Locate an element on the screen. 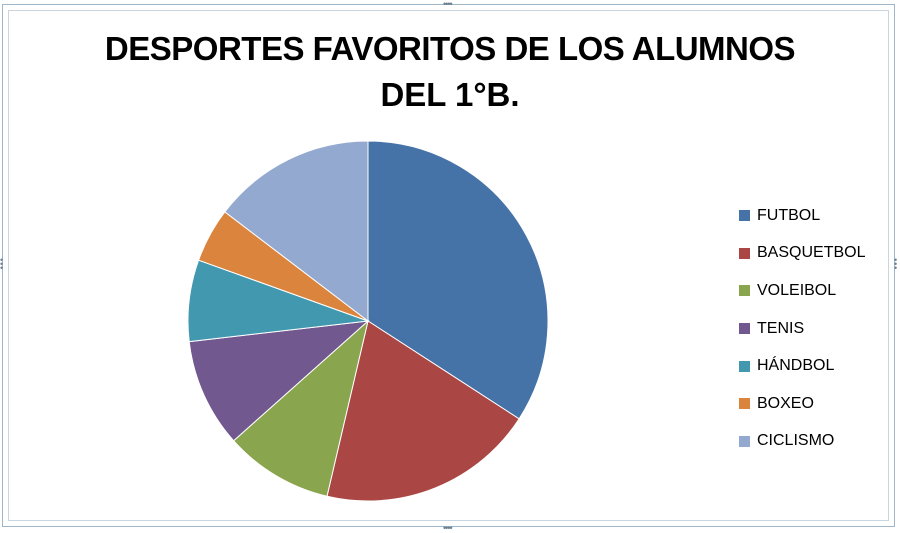 Image resolution: width=900 pixels, height=533 pixels. legend-item-futbol: FUTBOL is located at coordinates (802, 216).